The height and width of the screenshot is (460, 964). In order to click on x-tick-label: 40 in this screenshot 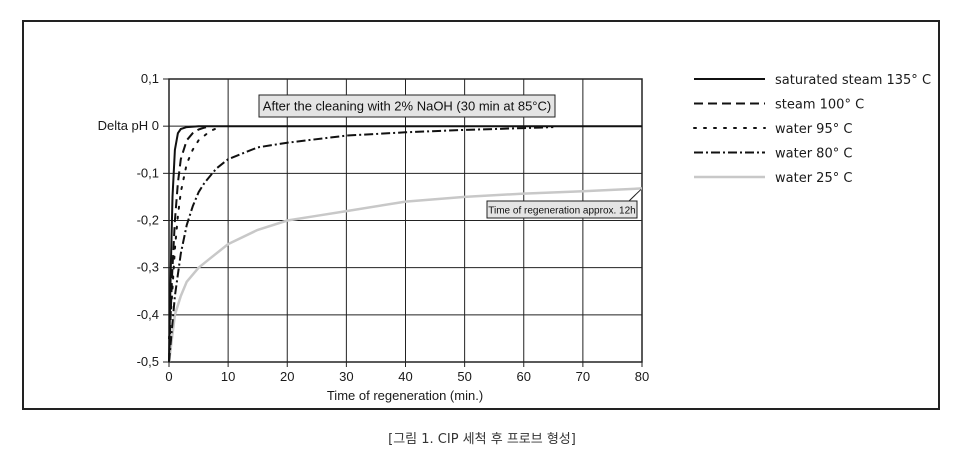, I will do `click(405, 376)`.